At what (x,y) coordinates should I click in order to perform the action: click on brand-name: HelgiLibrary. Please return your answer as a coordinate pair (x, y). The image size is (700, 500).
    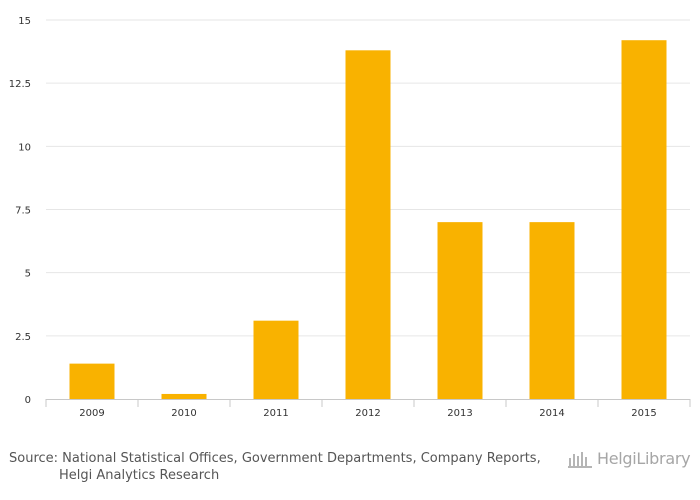
    Looking at the image, I should click on (644, 458).